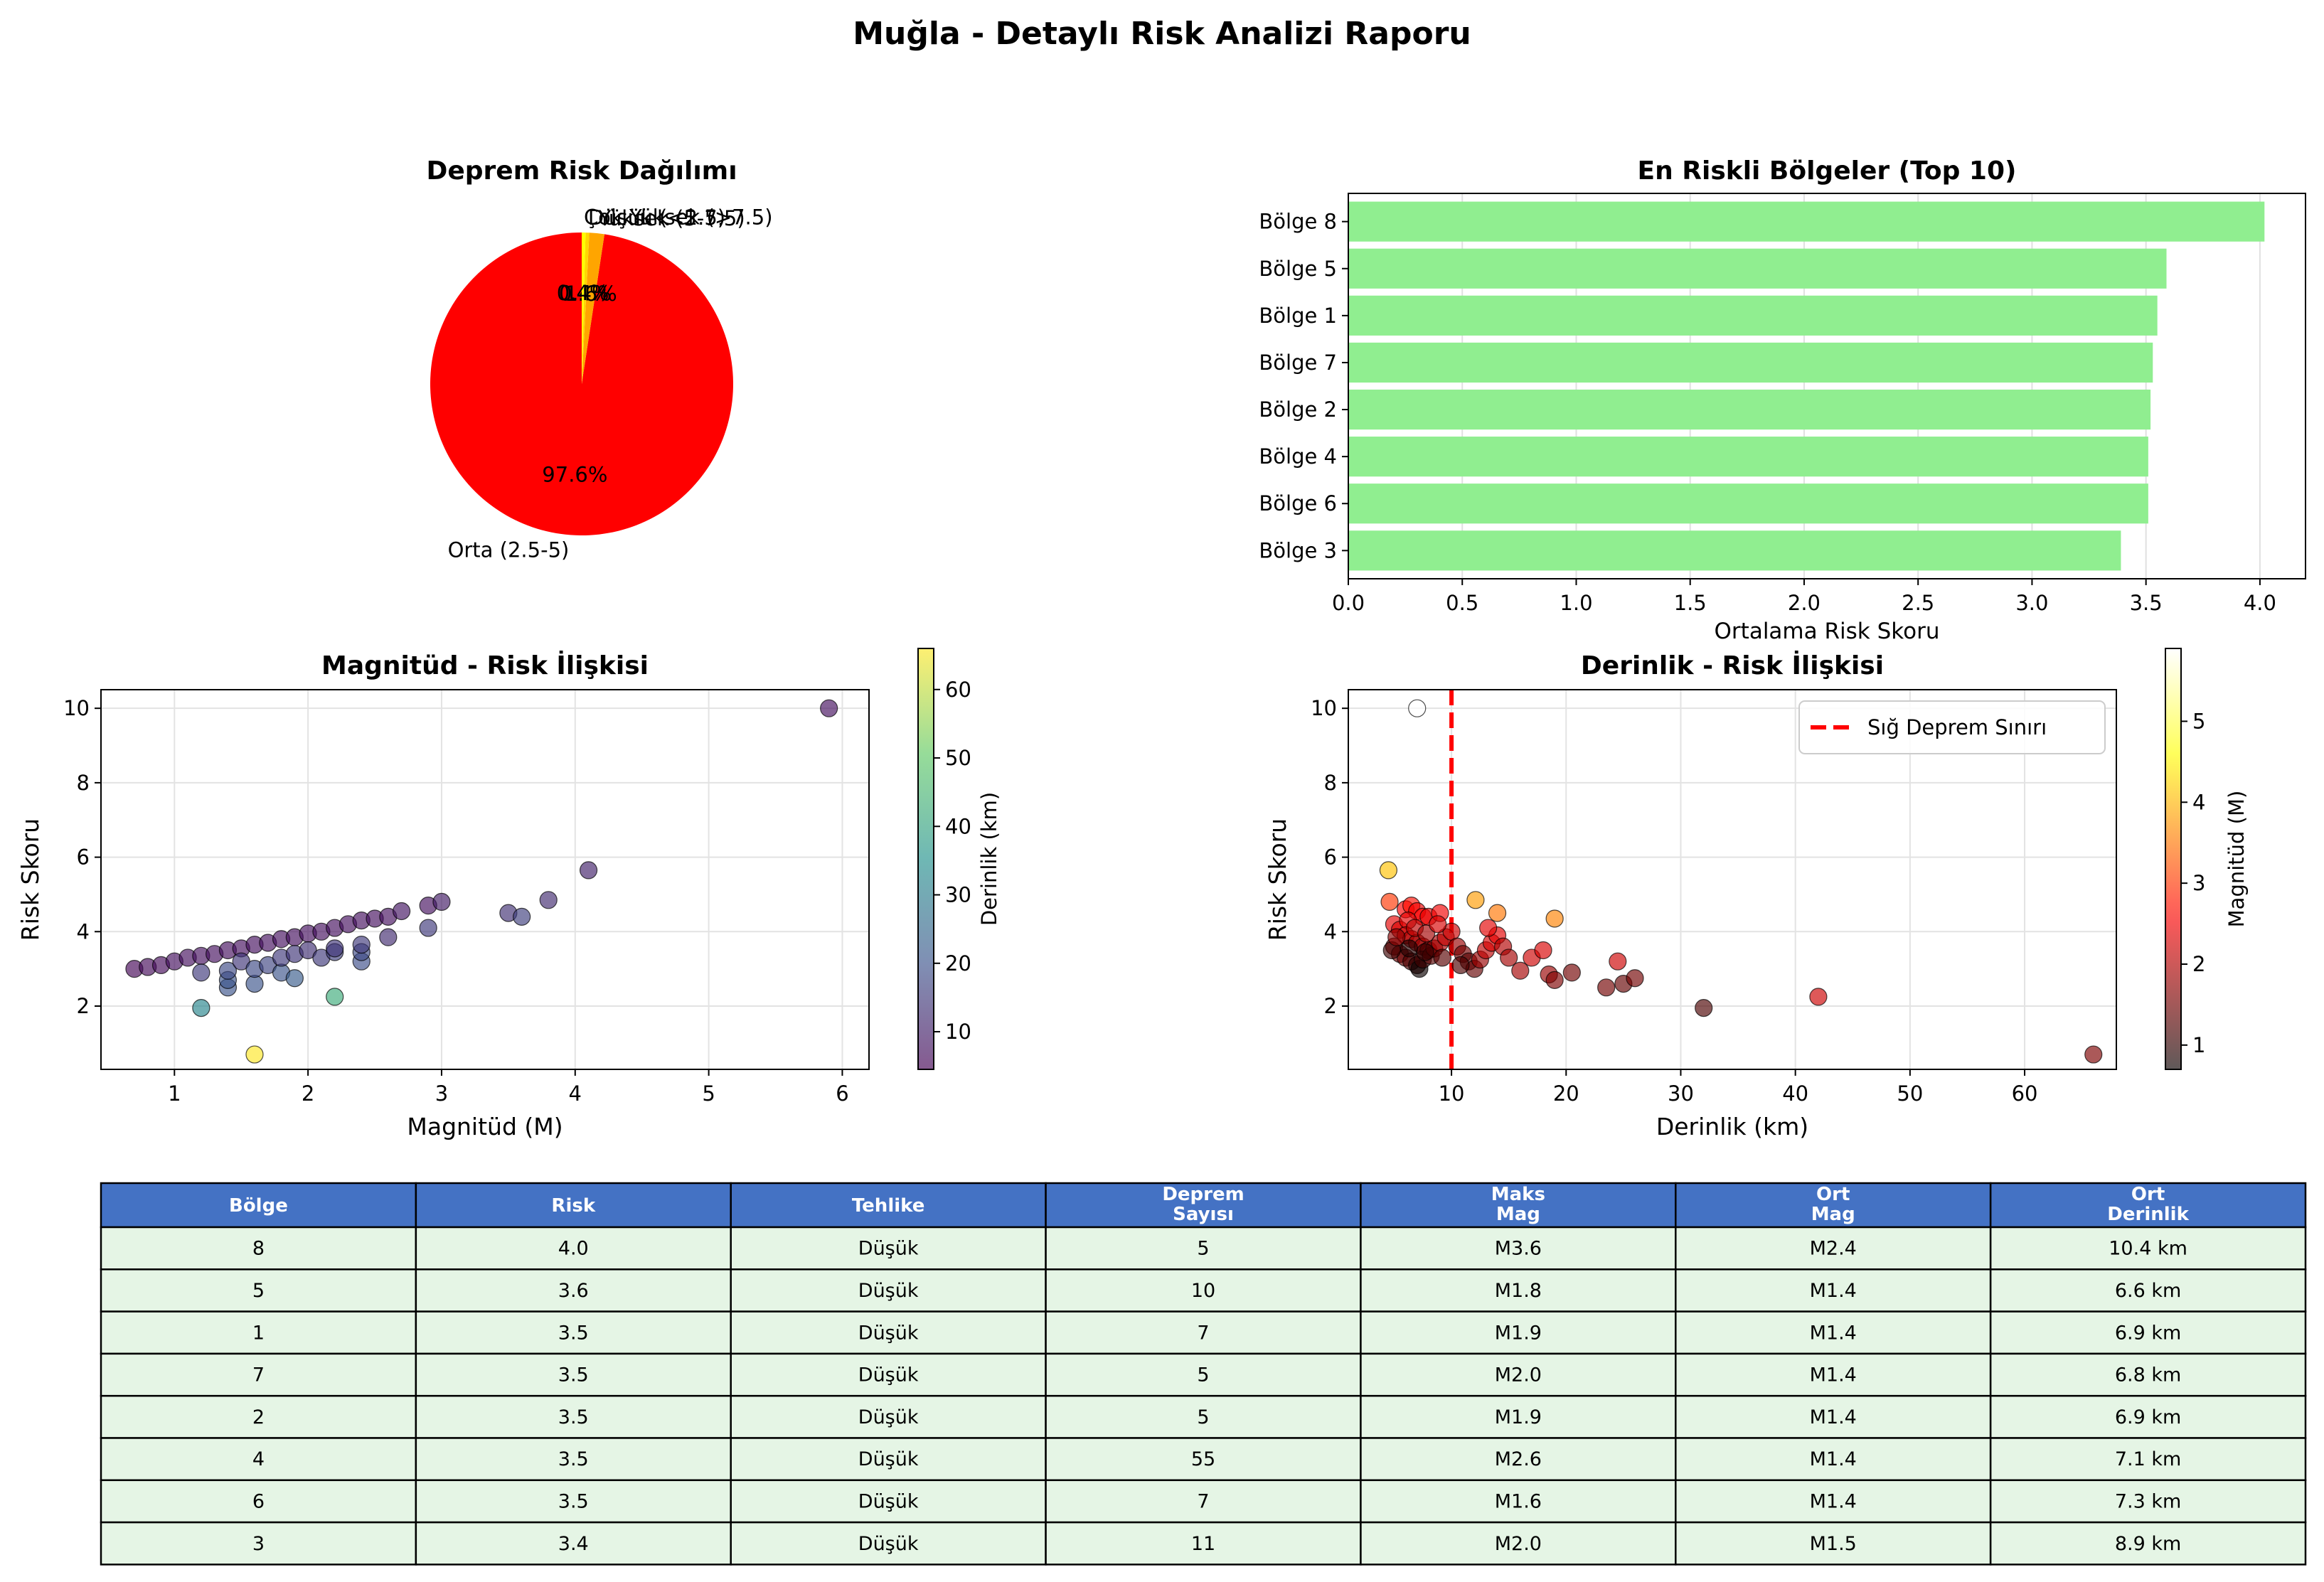 Image resolution: width=2324 pixels, height=1582 pixels. What do you see at coordinates (1298, 316) in the screenshot?
I see `y-tick-label: Bölge 1` at bounding box center [1298, 316].